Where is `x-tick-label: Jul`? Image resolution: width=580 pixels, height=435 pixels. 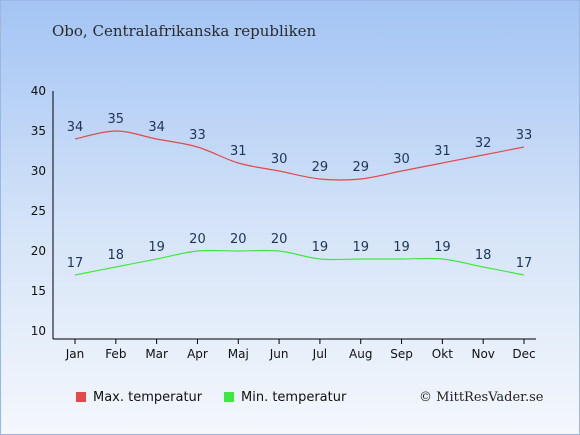
x-tick-label: Jul is located at coordinates (319, 354).